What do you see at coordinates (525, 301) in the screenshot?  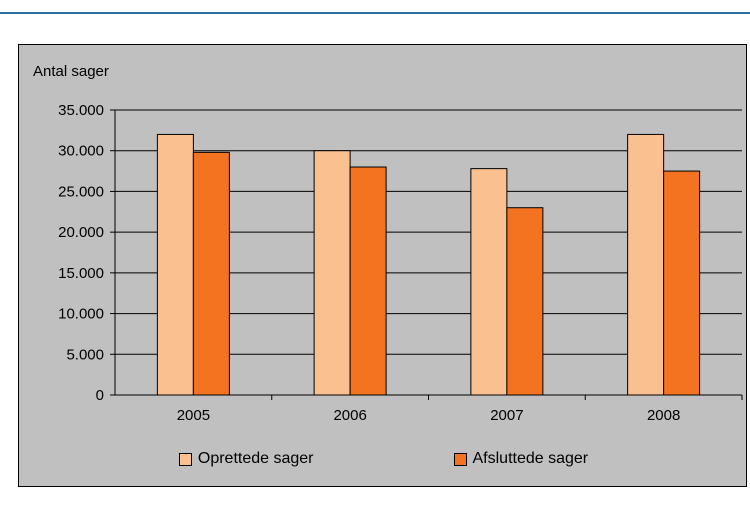 I see `bar-afsluttede-2007` at bounding box center [525, 301].